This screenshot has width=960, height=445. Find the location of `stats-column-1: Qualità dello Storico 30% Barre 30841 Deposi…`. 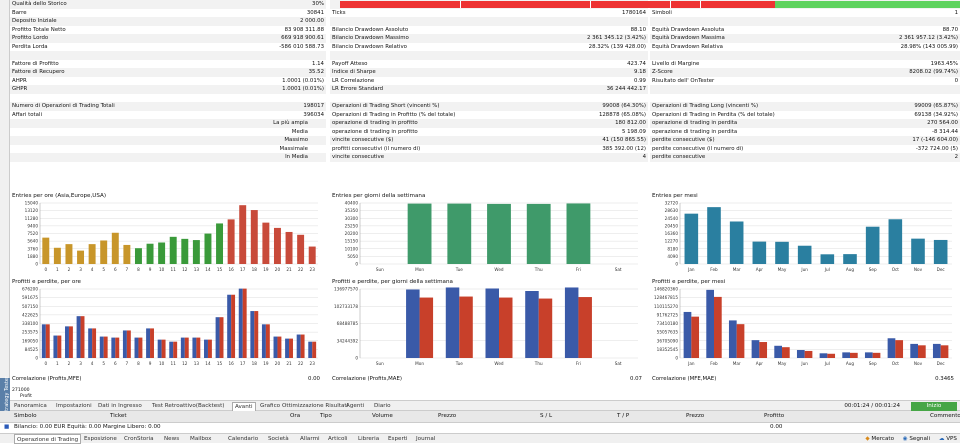

stats-column-1: Qualità dello Storico 30% Barre 30841 Deposi… is located at coordinates (168, 81).